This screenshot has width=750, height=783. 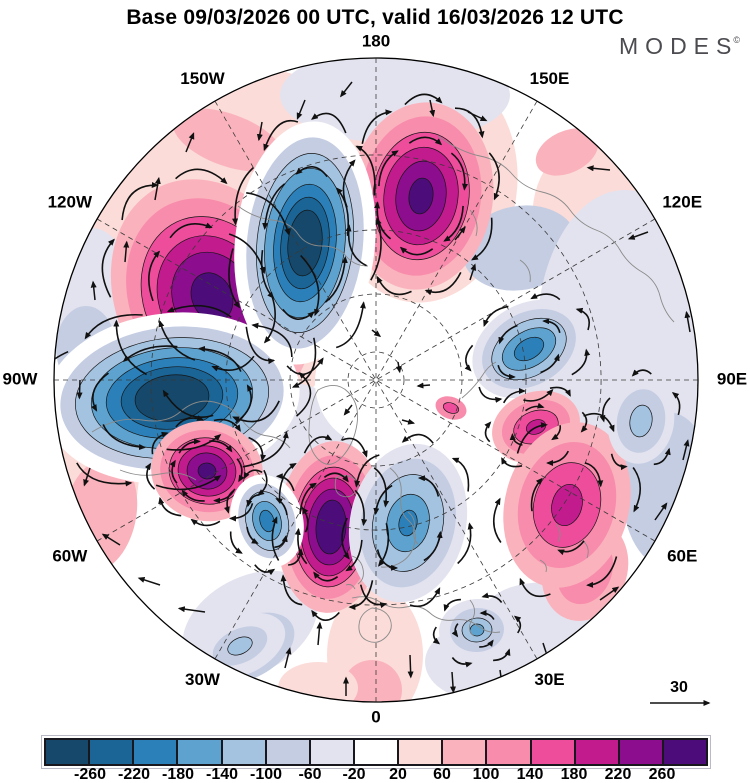 What do you see at coordinates (442, 774) in the screenshot?
I see `colorbar-tick-label: 60` at bounding box center [442, 774].